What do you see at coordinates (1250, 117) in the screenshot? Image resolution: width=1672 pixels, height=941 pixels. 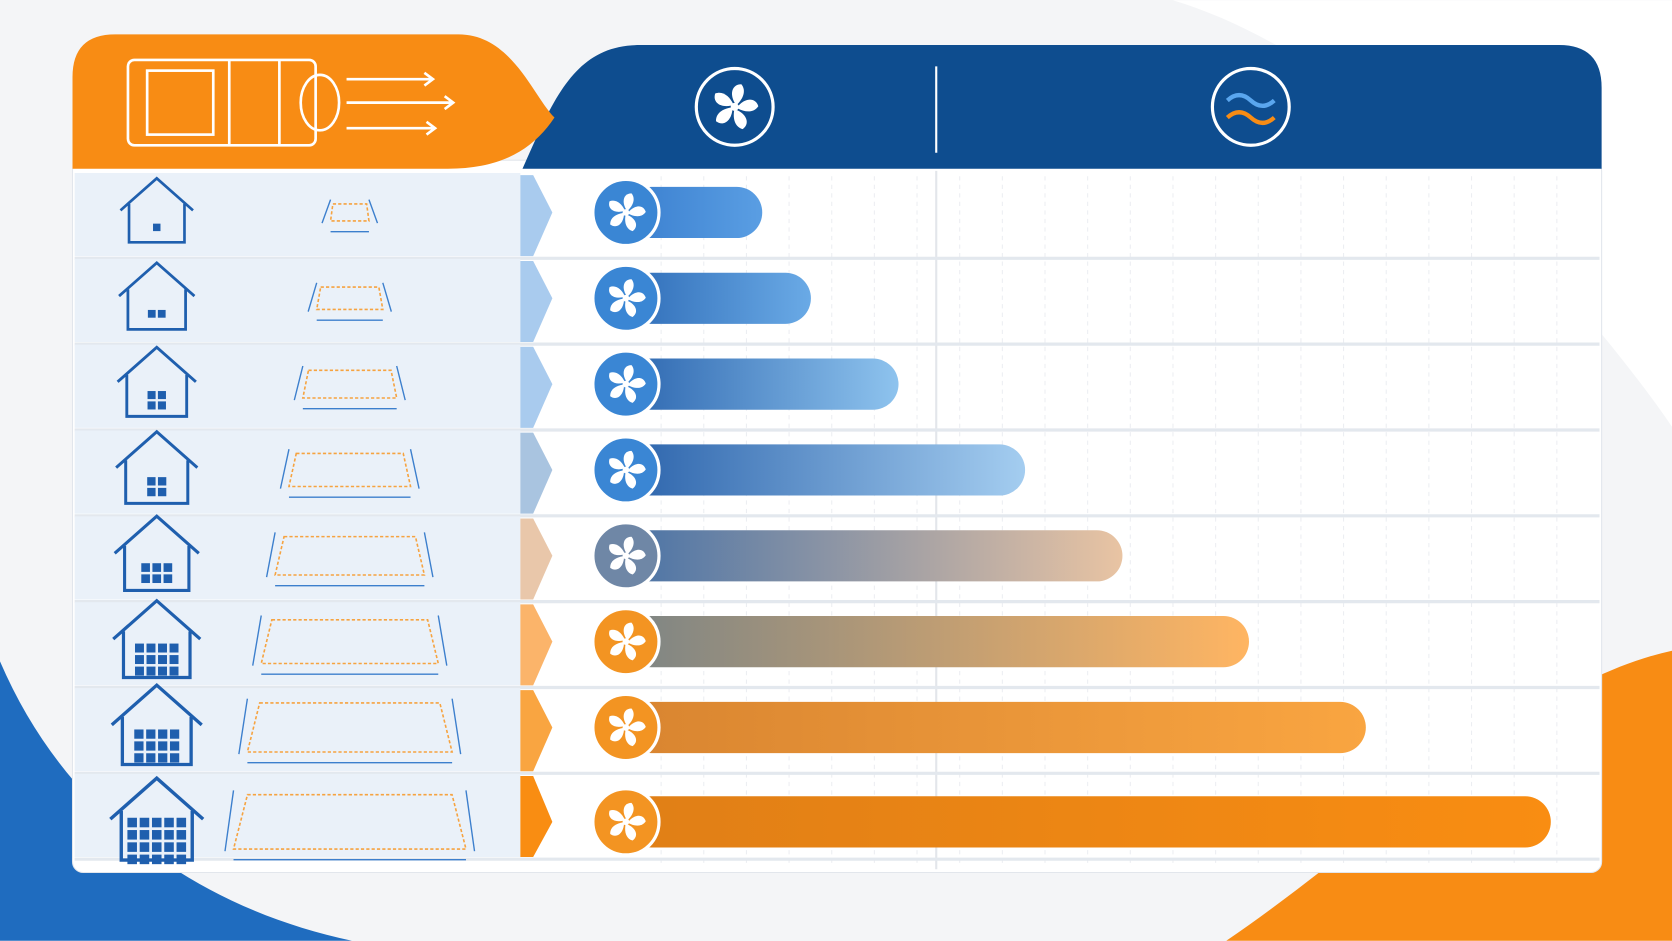 I see `wave-orange` at bounding box center [1250, 117].